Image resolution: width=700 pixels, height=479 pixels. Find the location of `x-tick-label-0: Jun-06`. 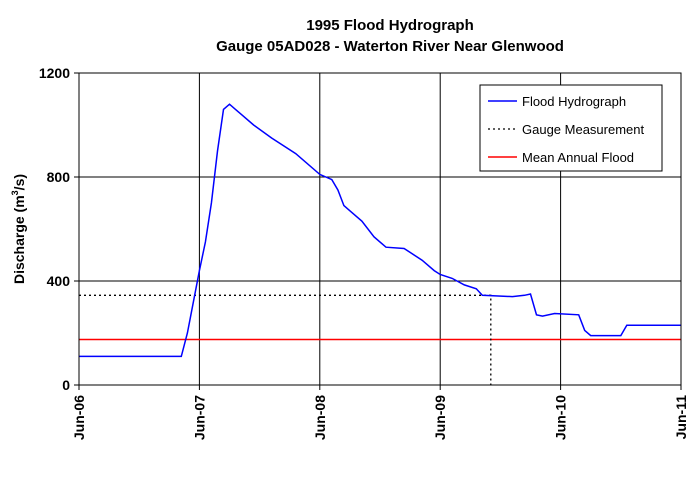

x-tick-label-0: Jun-06 is located at coordinates (79, 417).